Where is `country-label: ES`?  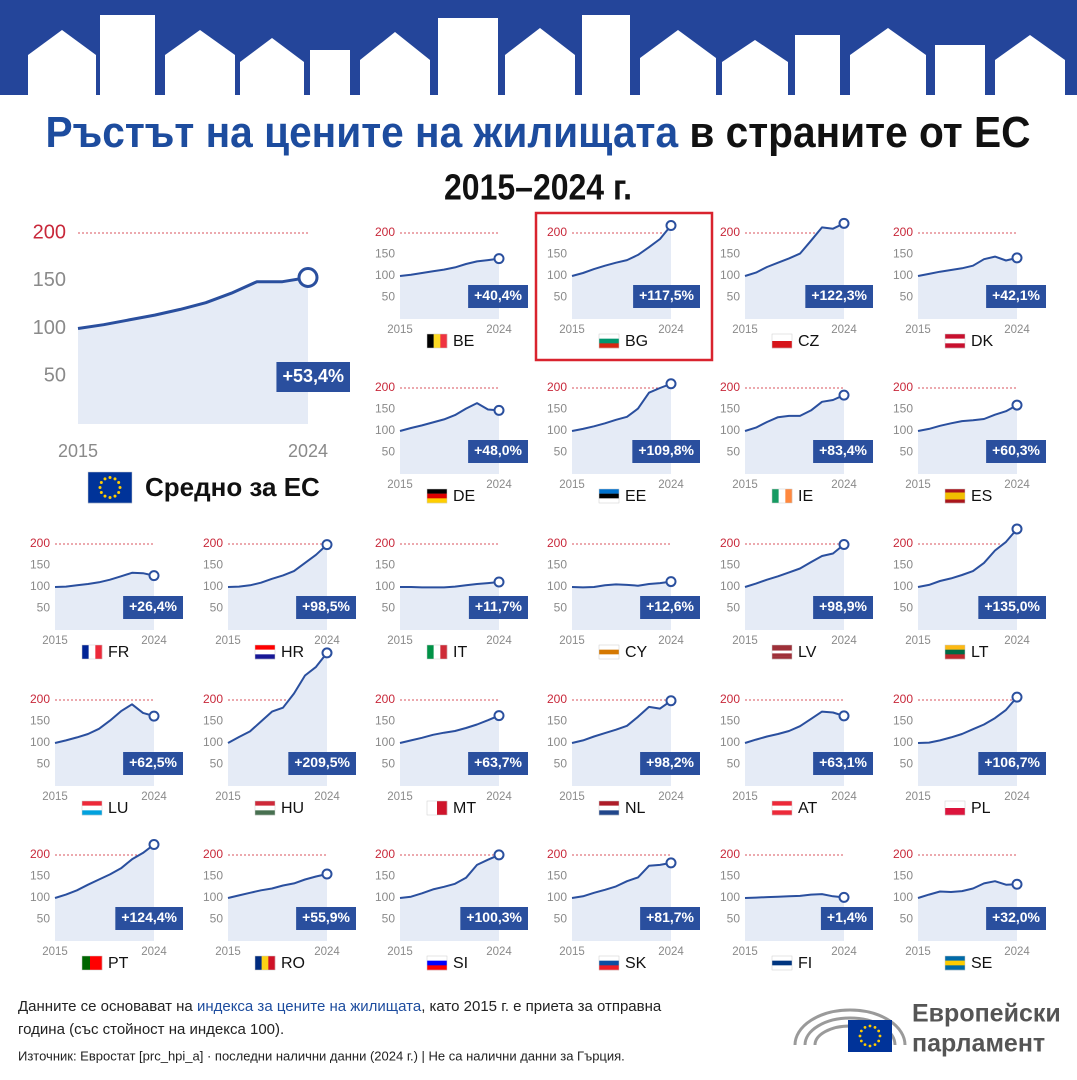 country-label: ES is located at coordinates (981, 496).